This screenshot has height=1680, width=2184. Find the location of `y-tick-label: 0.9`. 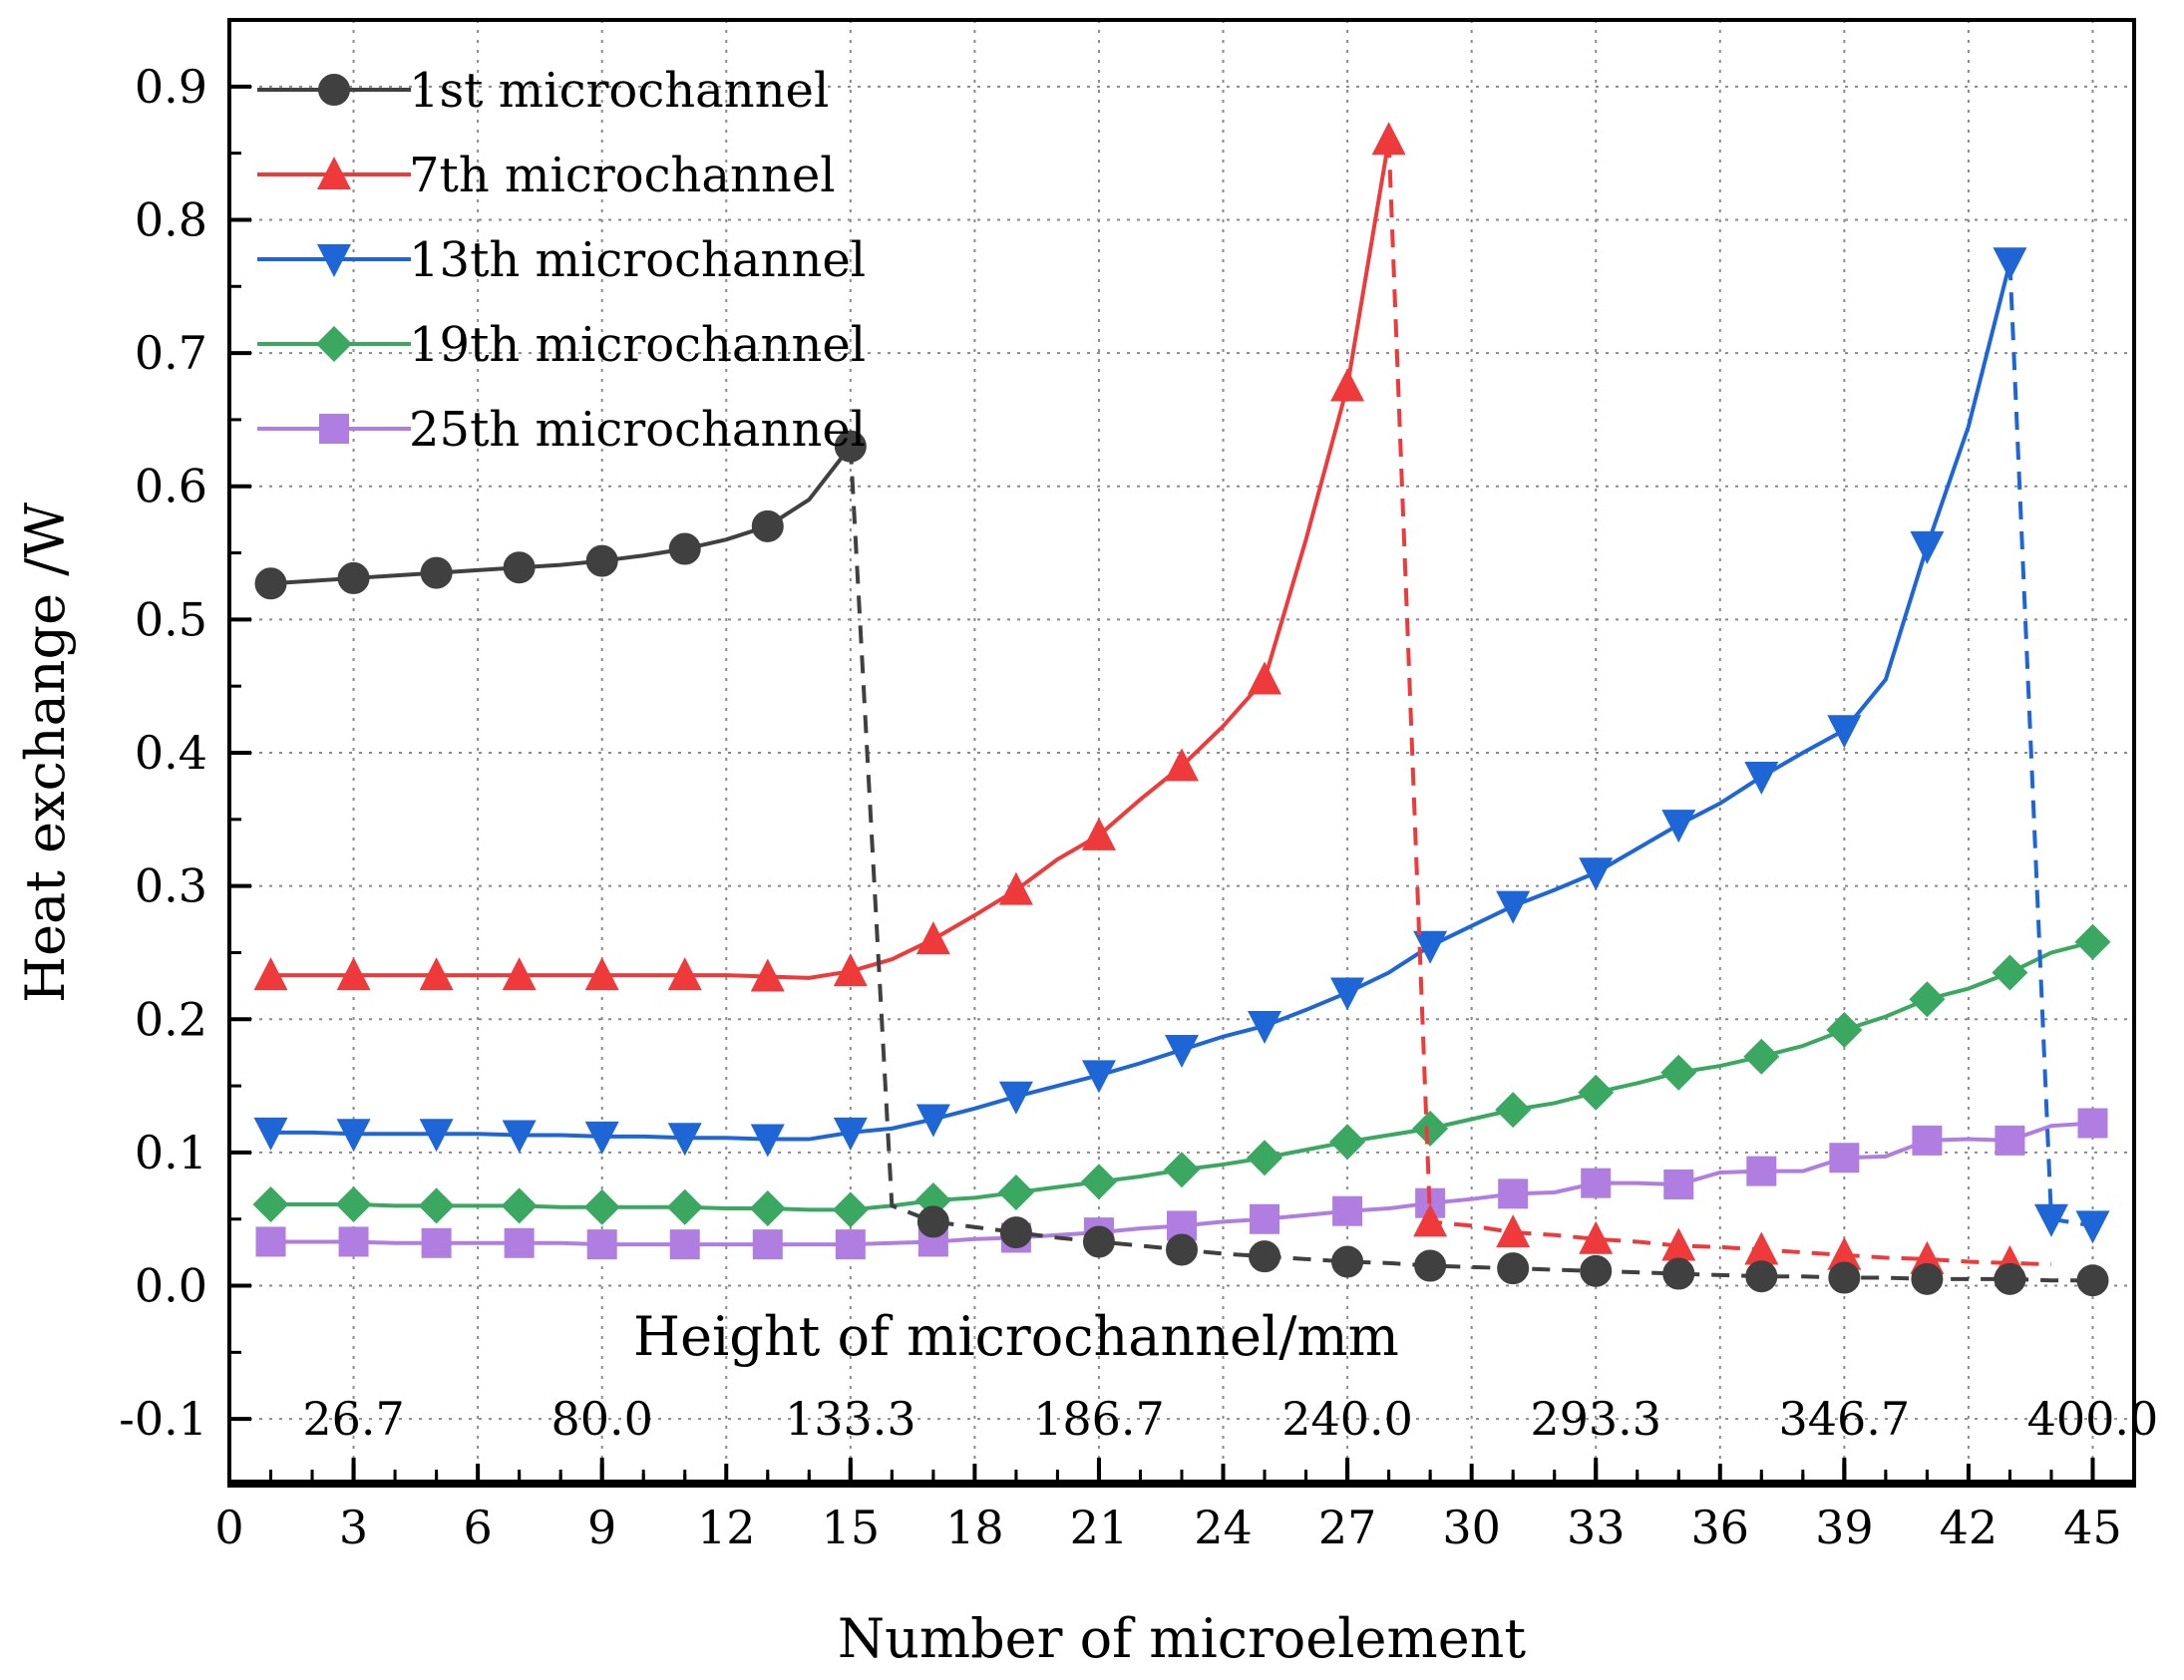

y-tick-label: 0.9 is located at coordinates (171, 87).